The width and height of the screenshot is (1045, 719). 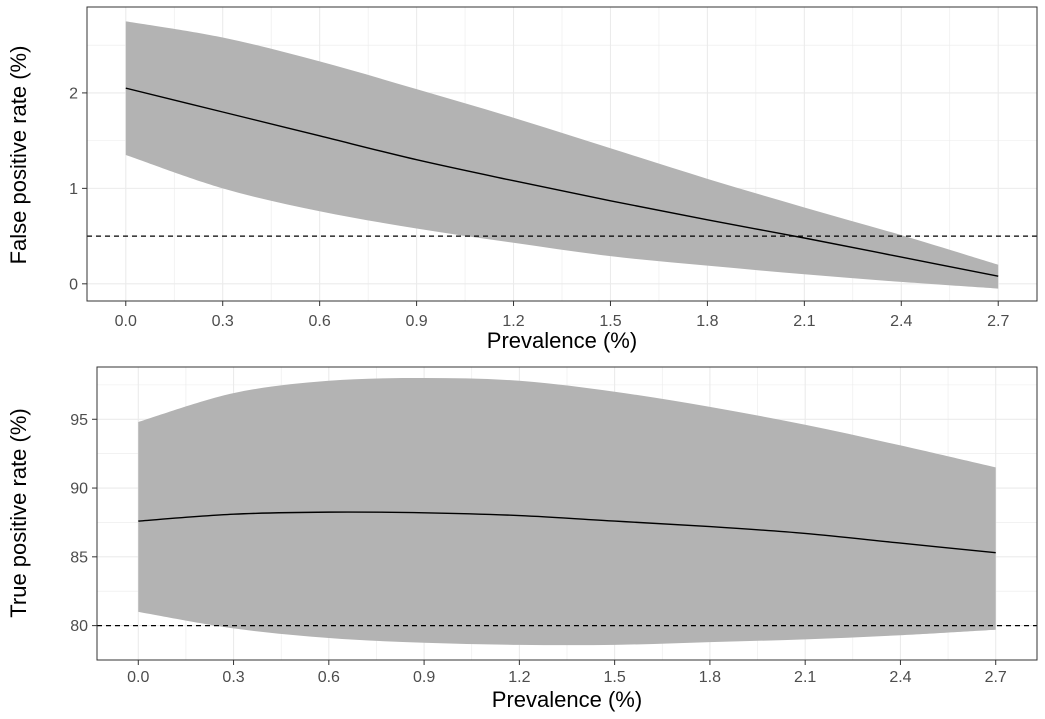 I want to click on y-tick-label: 2, so click(x=73, y=93).